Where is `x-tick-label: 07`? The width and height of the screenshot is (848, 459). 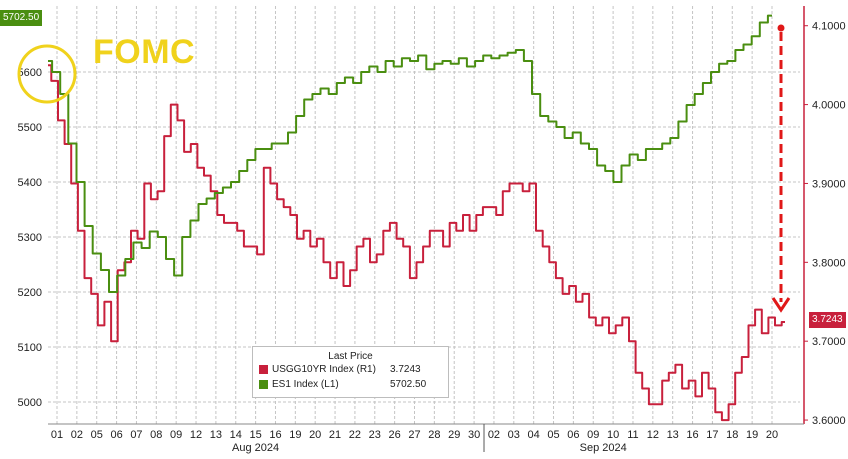 x-tick-label: 07 is located at coordinates (136, 435).